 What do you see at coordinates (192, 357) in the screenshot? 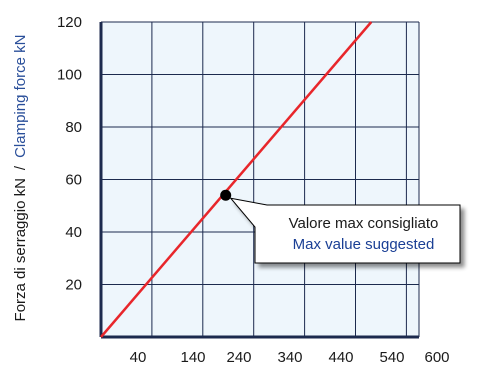
I see `x-tick-label: 140` at bounding box center [192, 357].